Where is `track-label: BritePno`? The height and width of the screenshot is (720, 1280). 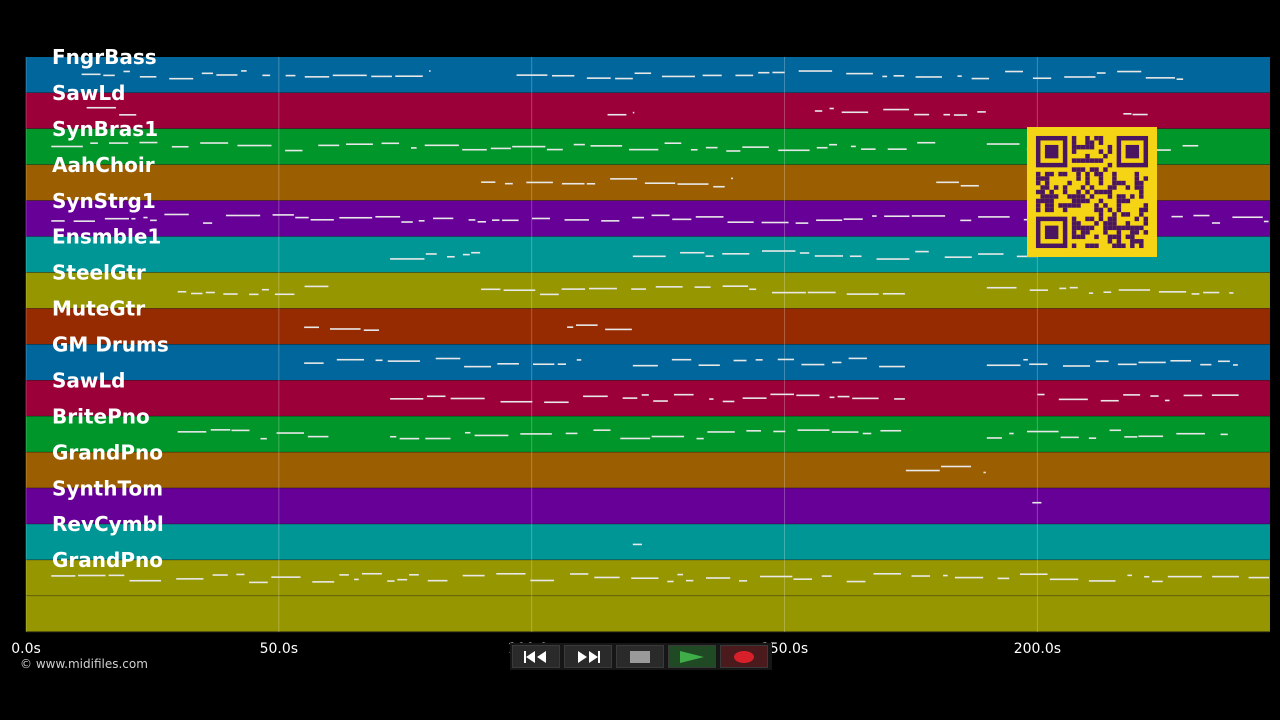
track-label: BritePno is located at coordinates (101, 416).